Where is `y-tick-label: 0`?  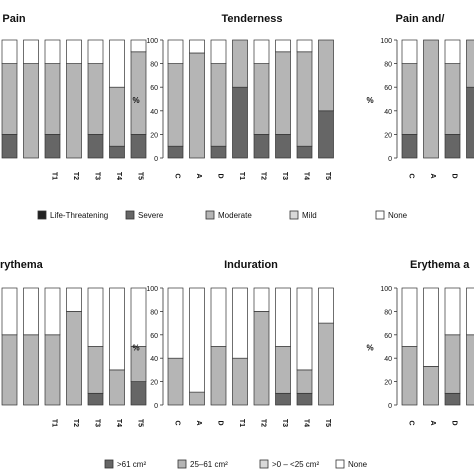 y-tick-label: 0 is located at coordinates (390, 159).